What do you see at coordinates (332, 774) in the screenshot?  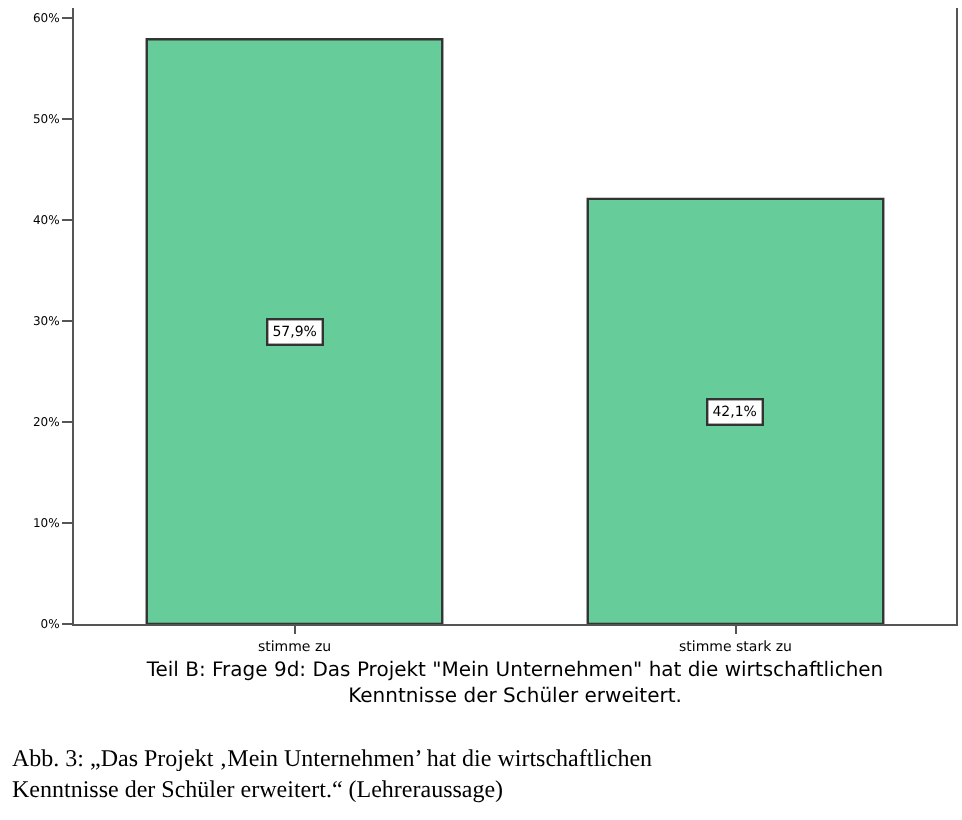 I see `caption: Abb. 3: „Das Projekt ‚Mein Unternehmen’ hat die wirtschaftlichen Kenntnisse der Schüler erweitert.“ (Lehreraussage)` at bounding box center [332, 774].